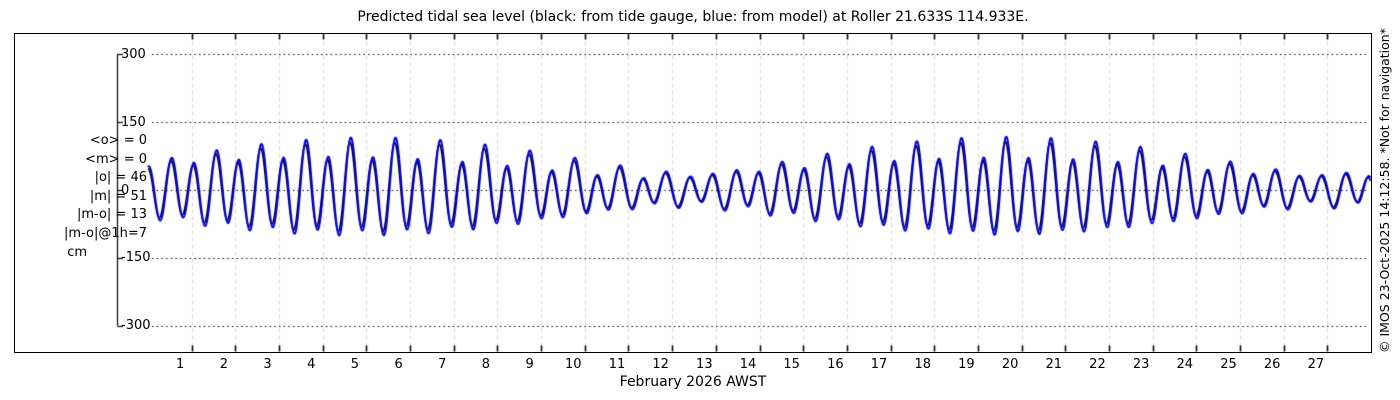 The width and height of the screenshot is (1400, 400). I want to click on x-tick-label: 11, so click(617, 364).